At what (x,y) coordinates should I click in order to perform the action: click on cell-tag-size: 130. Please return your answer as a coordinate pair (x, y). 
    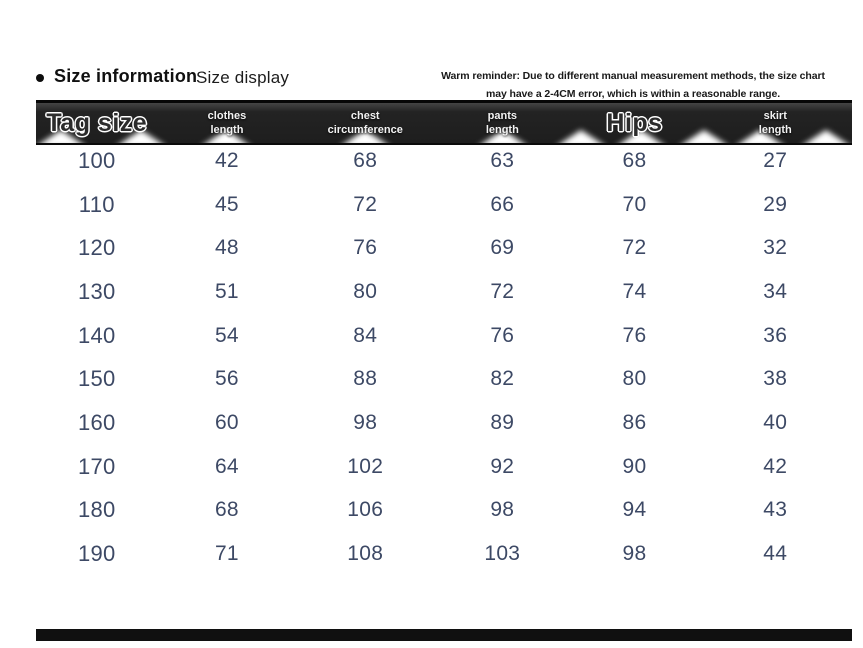
    Looking at the image, I should click on (96, 291).